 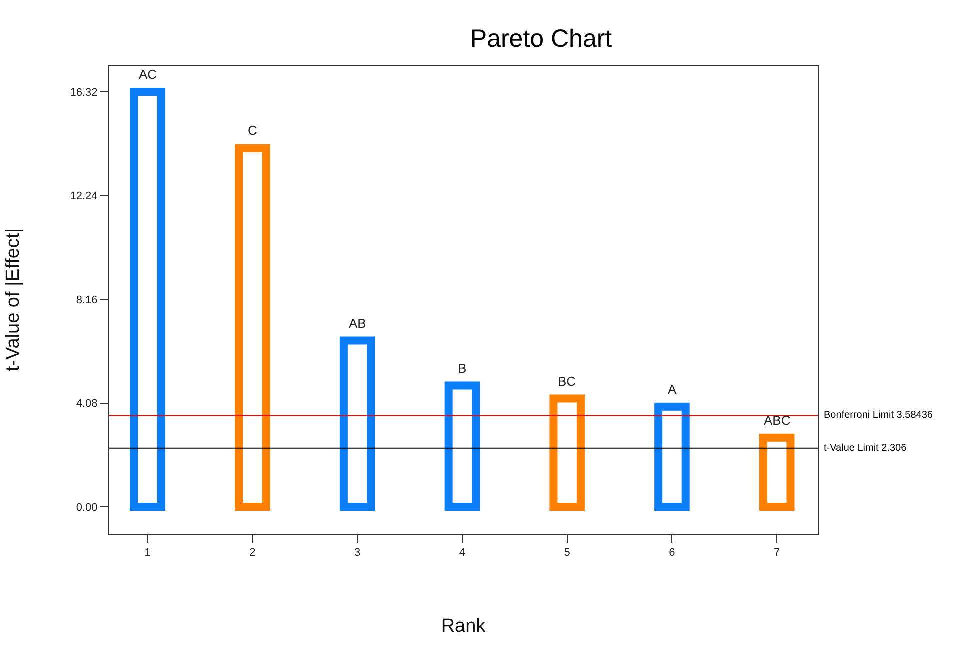 I want to click on x-tick-label: 1, so click(x=147, y=553).